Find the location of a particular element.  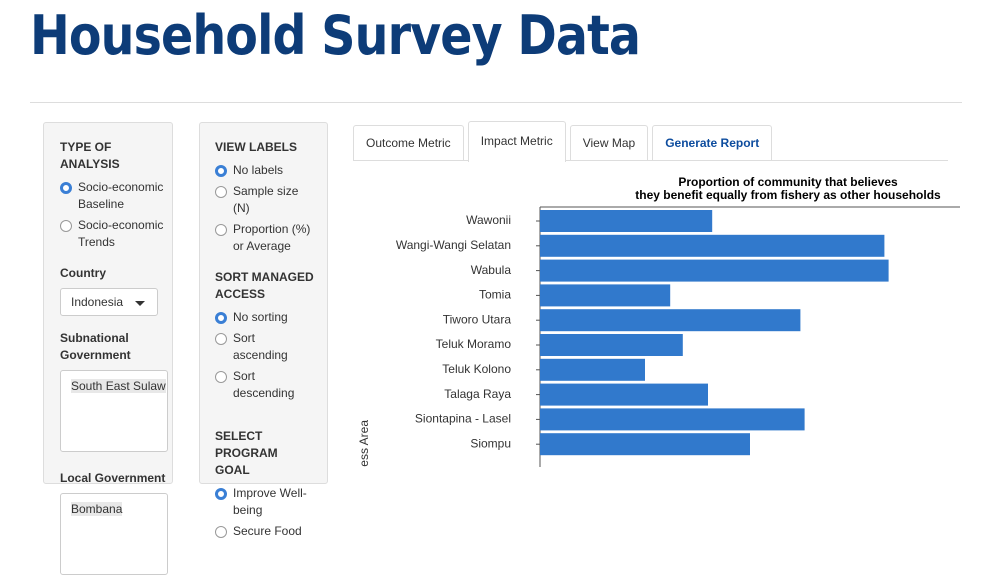

radio-option: Secure Food is located at coordinates (265, 531).